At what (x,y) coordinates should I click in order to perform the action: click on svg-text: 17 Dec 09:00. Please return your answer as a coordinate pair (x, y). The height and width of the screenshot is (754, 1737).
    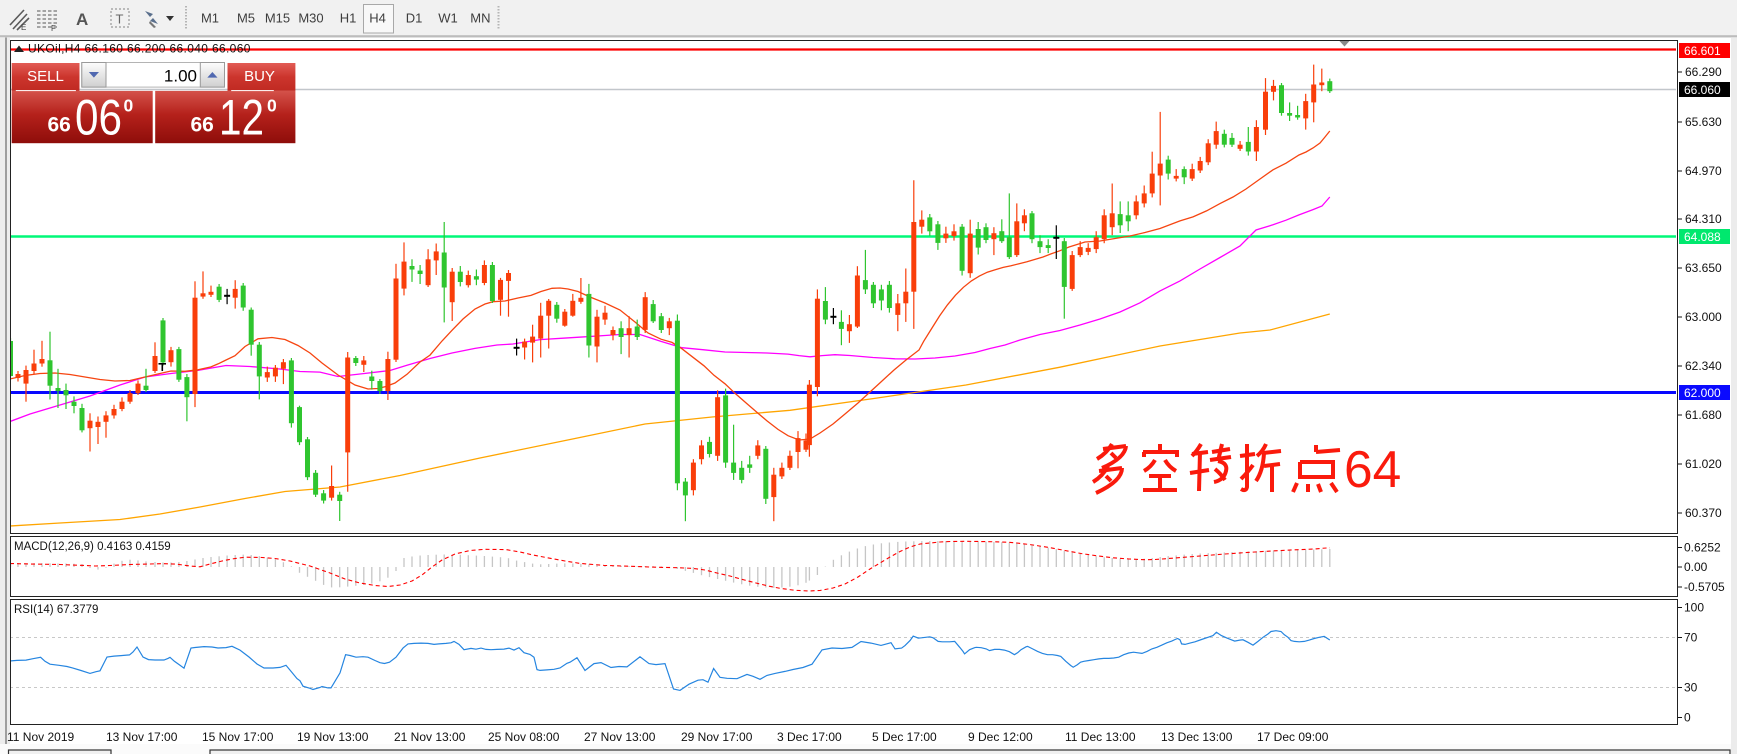
    Looking at the image, I should click on (1293, 737).